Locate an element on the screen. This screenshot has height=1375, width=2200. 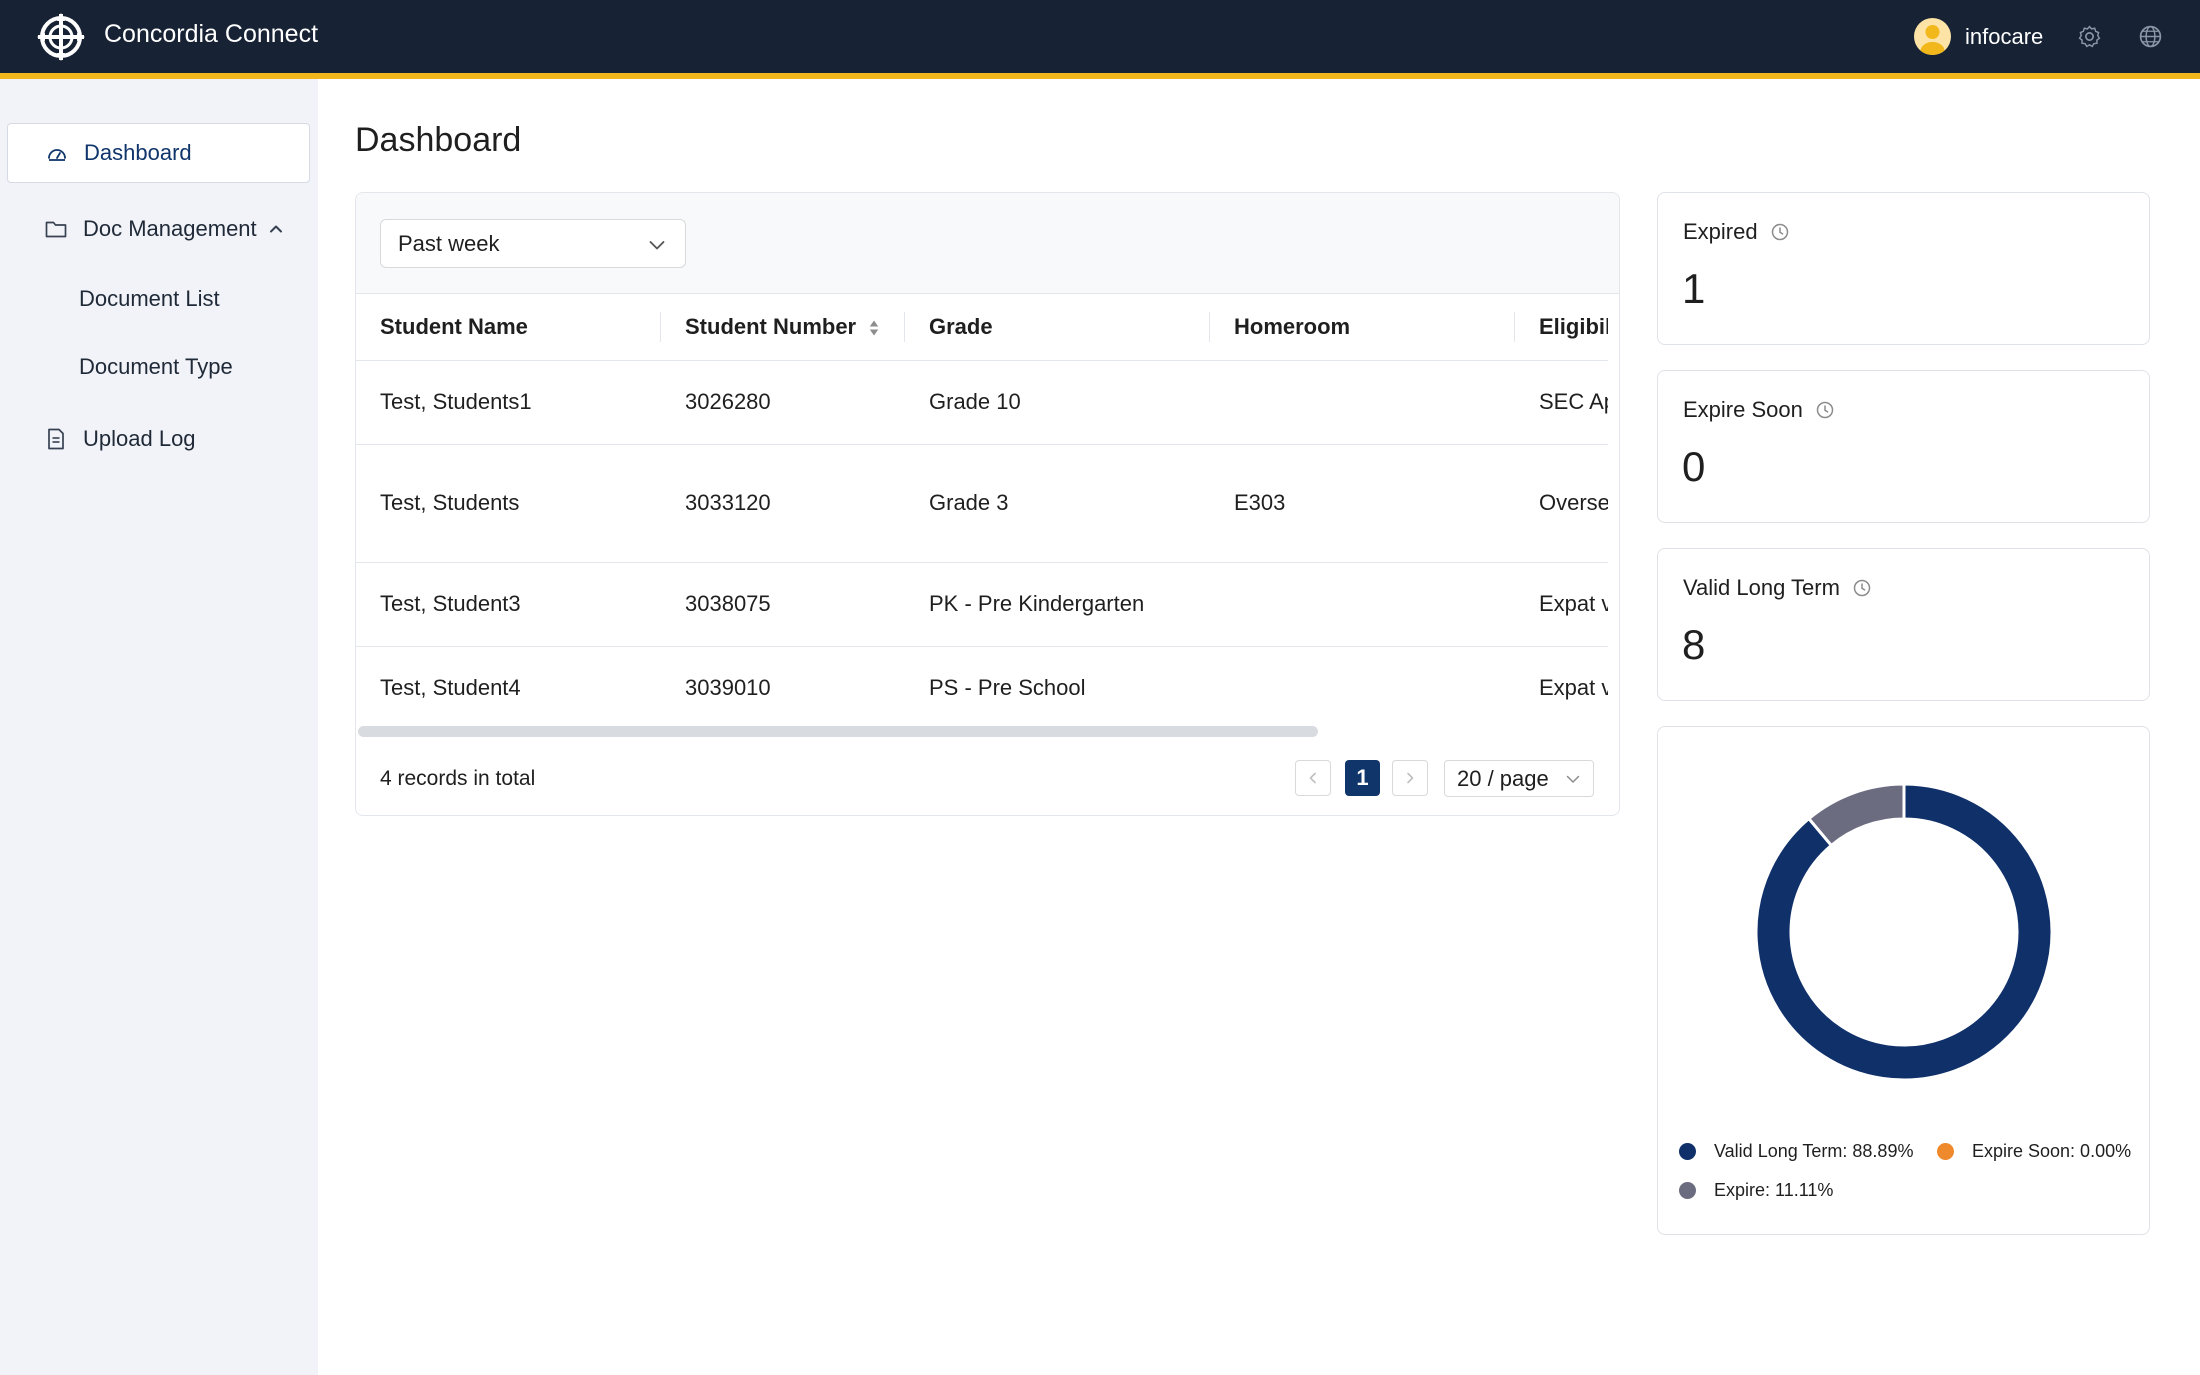
sidebar-item-label: Document Type is located at coordinates (156, 366).